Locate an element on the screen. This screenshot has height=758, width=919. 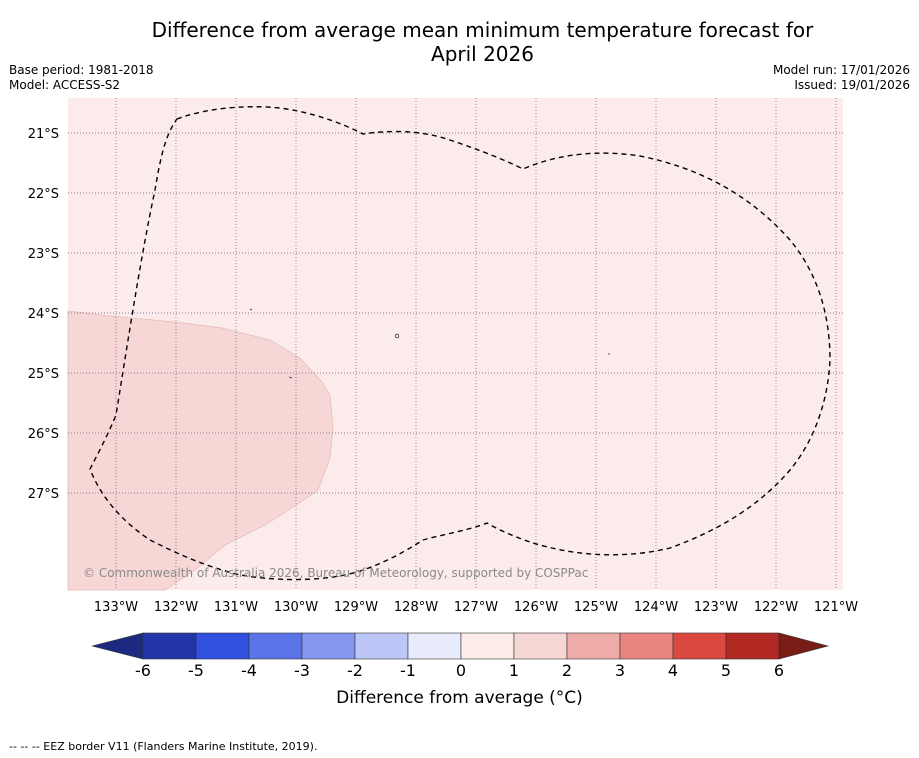
warm-anomaly-region is located at coordinates (200, 450).